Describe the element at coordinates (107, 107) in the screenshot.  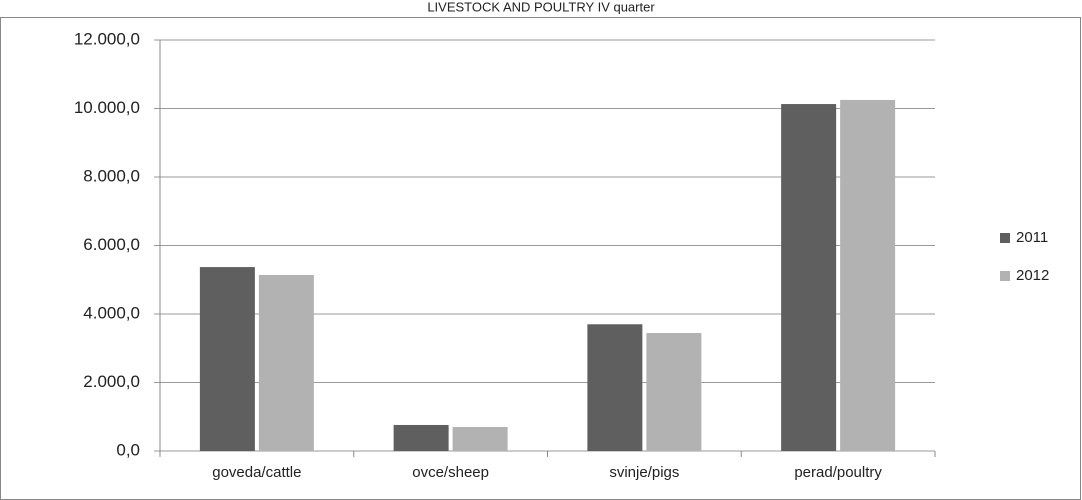
I see `y-tick-label: 10.000,0` at that location.